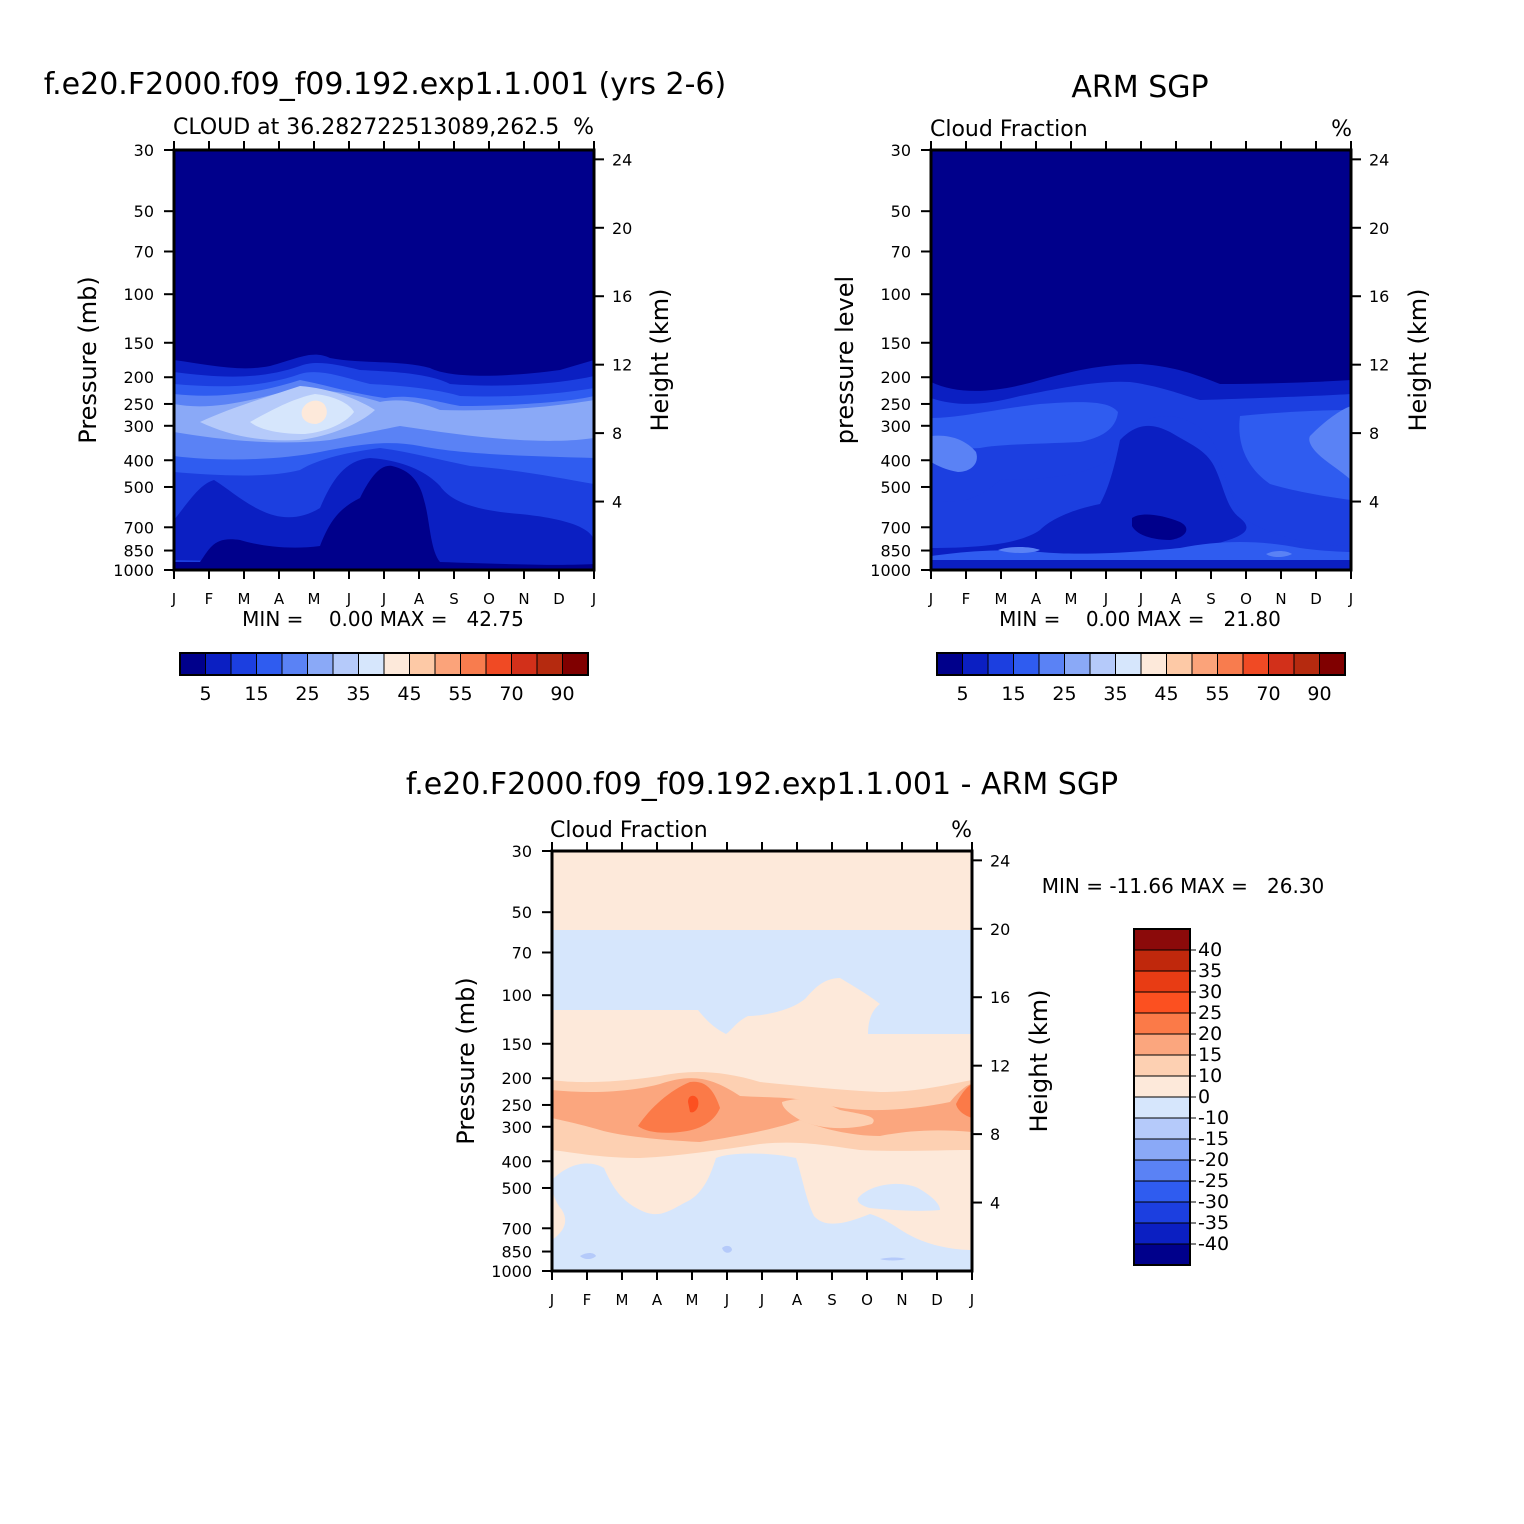  Describe the element at coordinates (1330, 443) in the screenshot. I see `panel2-band-4b` at that location.